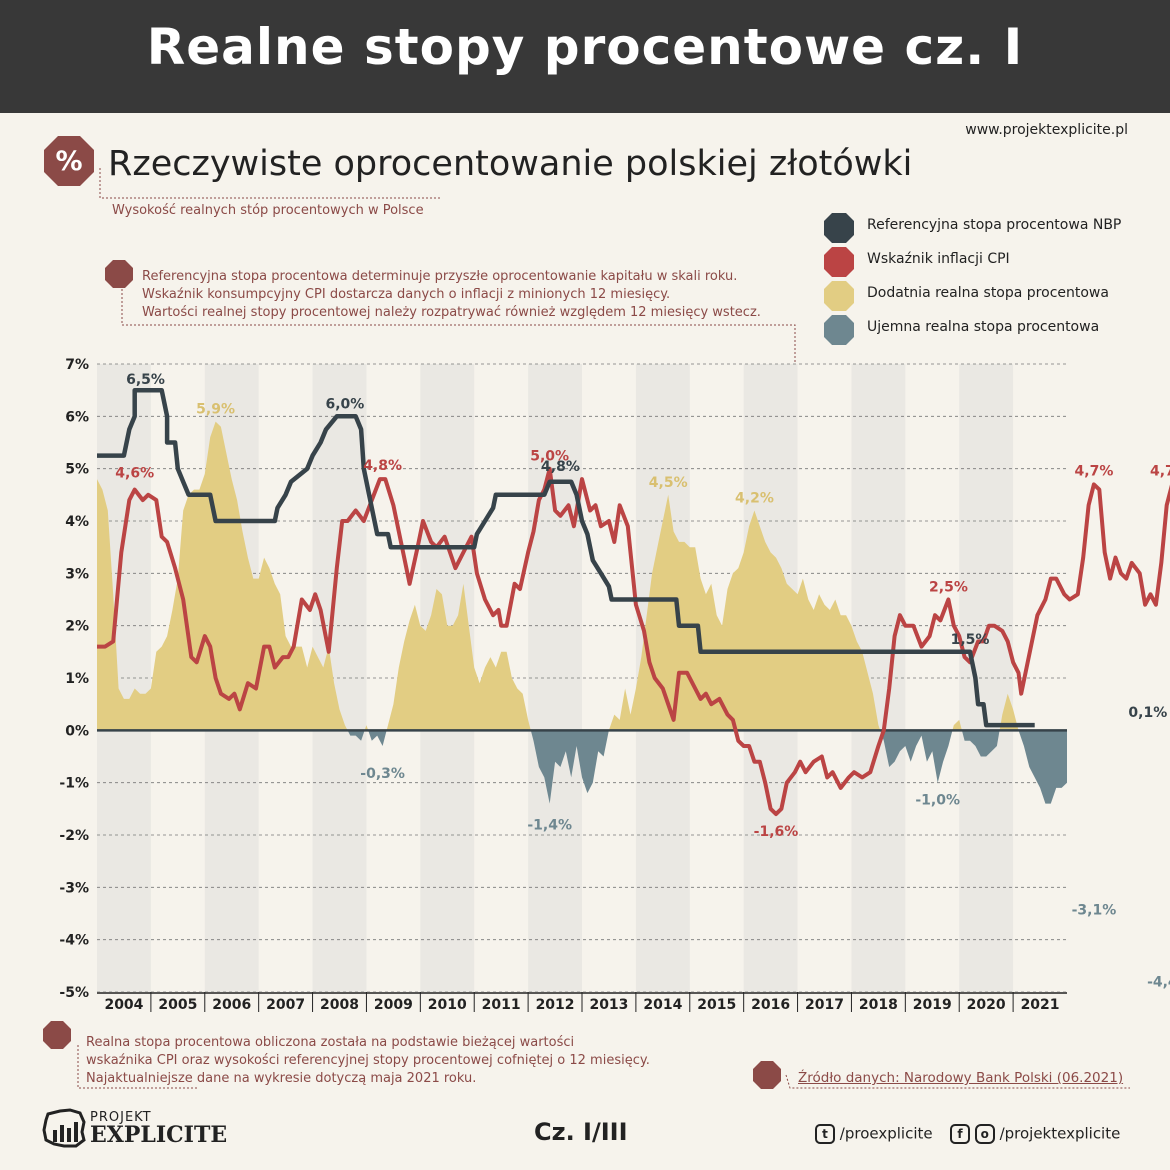 The width and height of the screenshot is (1170, 1170). Describe the element at coordinates (1046, 130) in the screenshot. I see `website-link: www.projektexplicite.pl` at that location.